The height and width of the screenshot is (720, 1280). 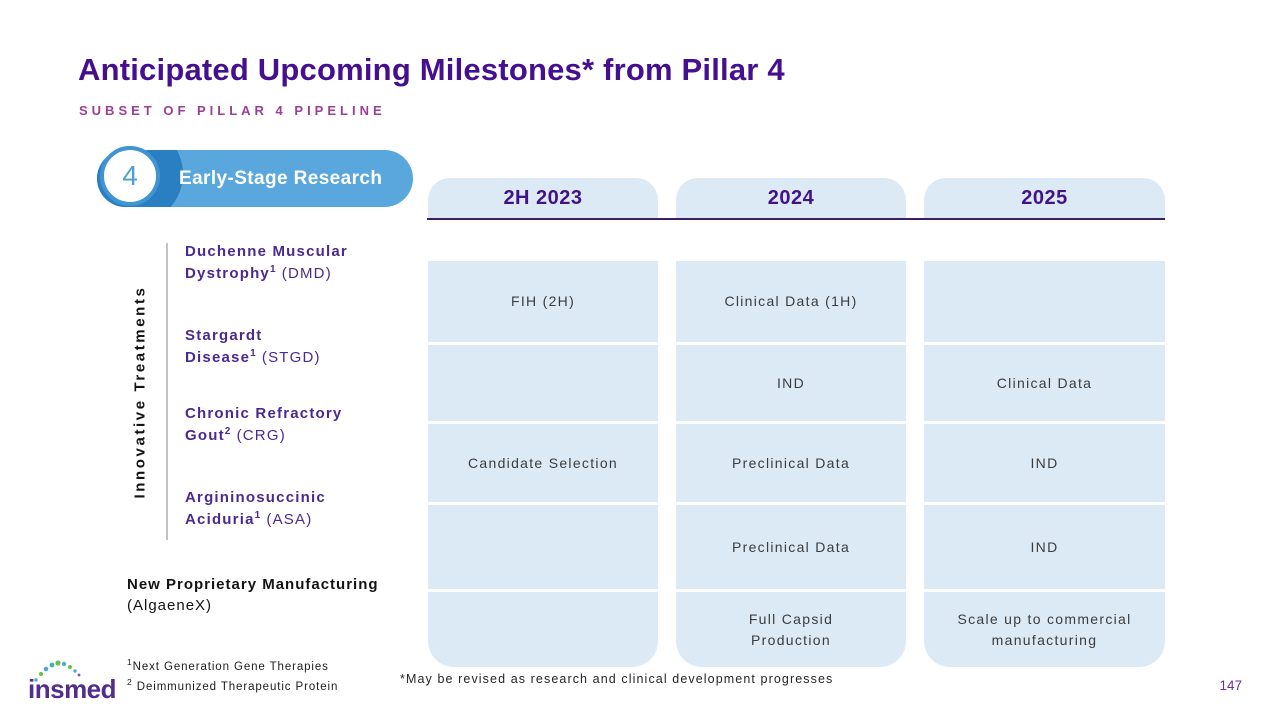 I want to click on column-header: 2H 2023, so click(x=543, y=198).